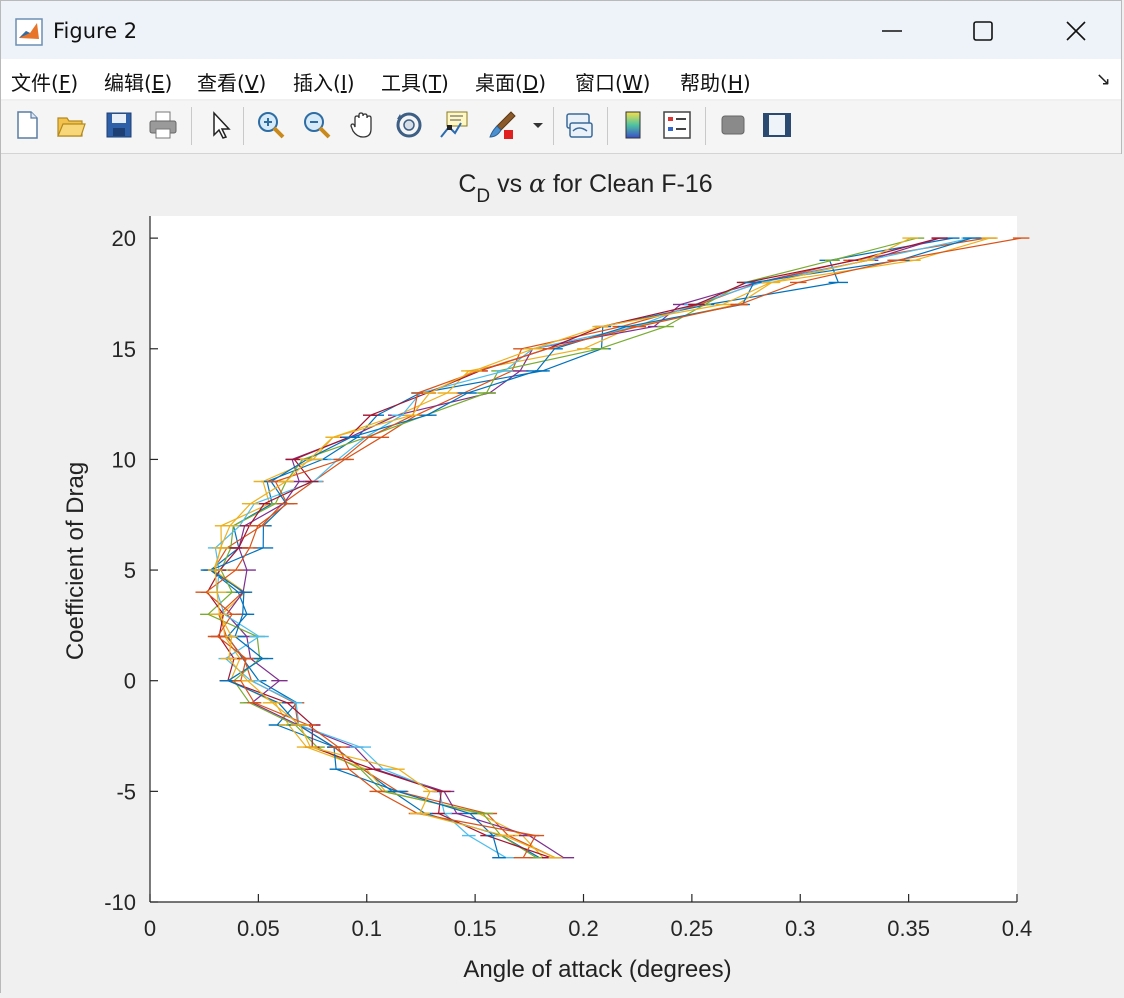 The width and height of the screenshot is (1124, 998). Describe the element at coordinates (124, 349) in the screenshot. I see `y-tick-label: 15` at that location.